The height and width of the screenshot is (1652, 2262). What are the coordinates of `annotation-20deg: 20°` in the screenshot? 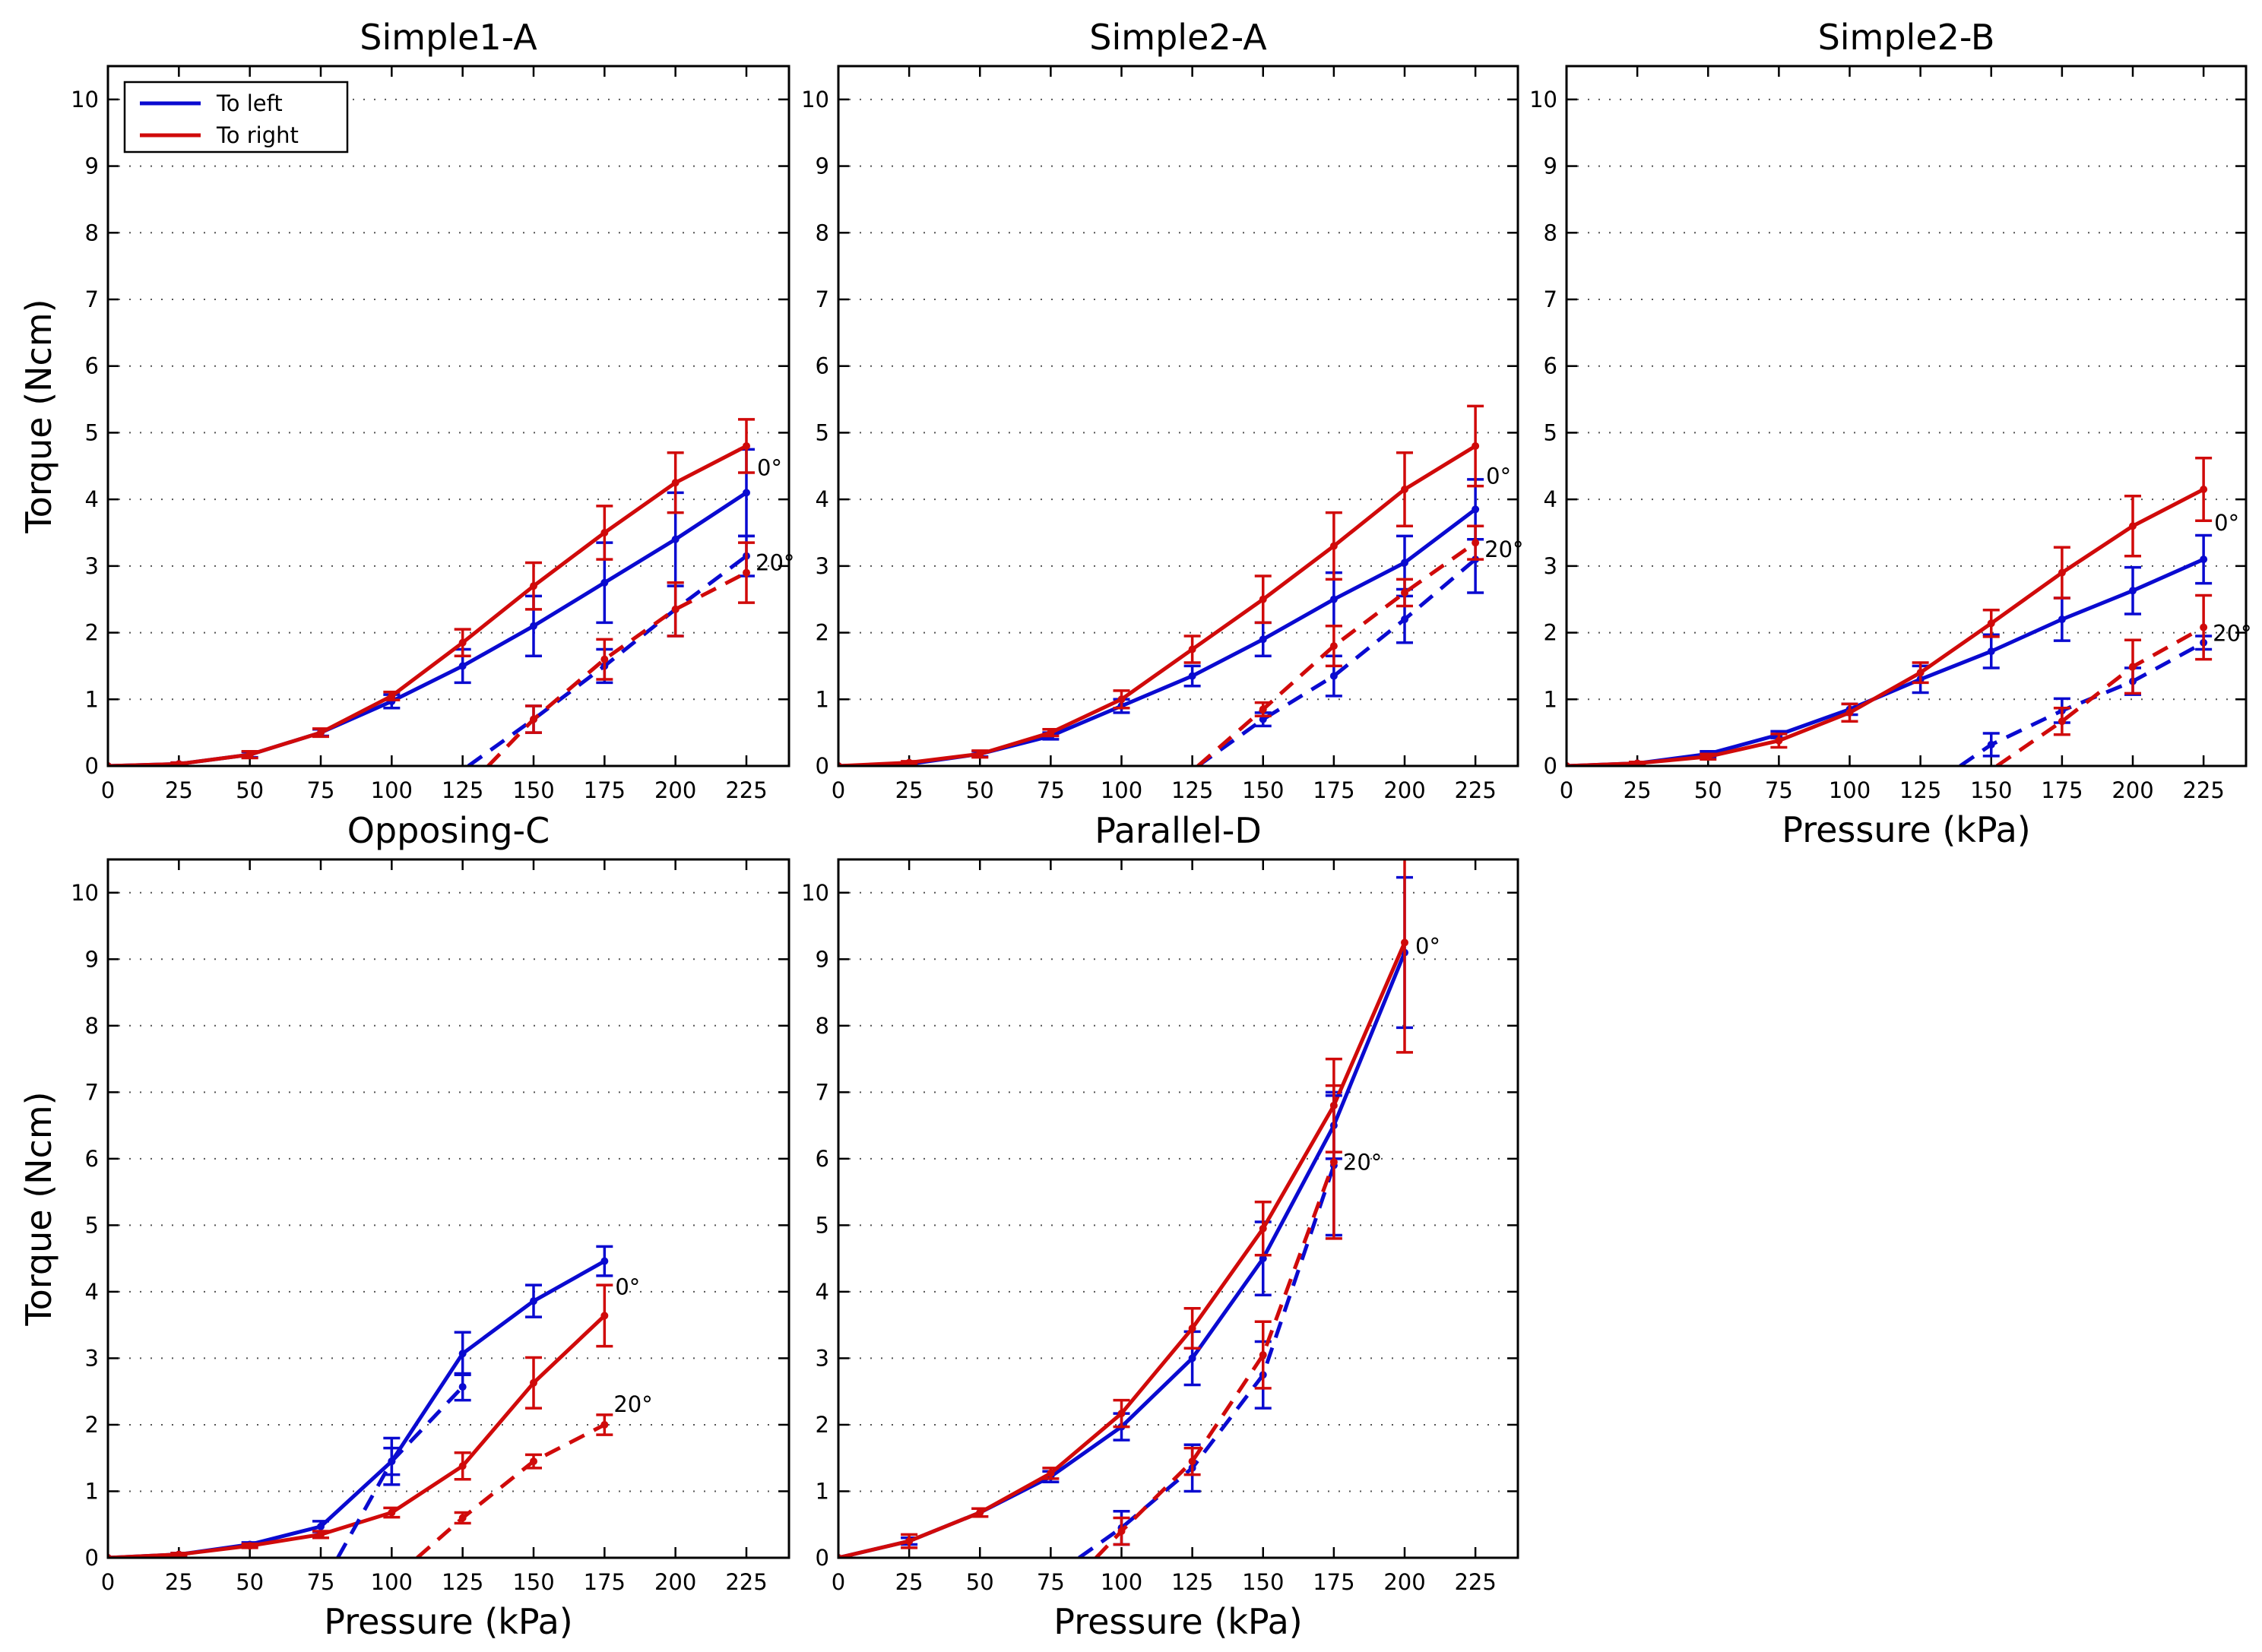 It's located at (633, 1404).